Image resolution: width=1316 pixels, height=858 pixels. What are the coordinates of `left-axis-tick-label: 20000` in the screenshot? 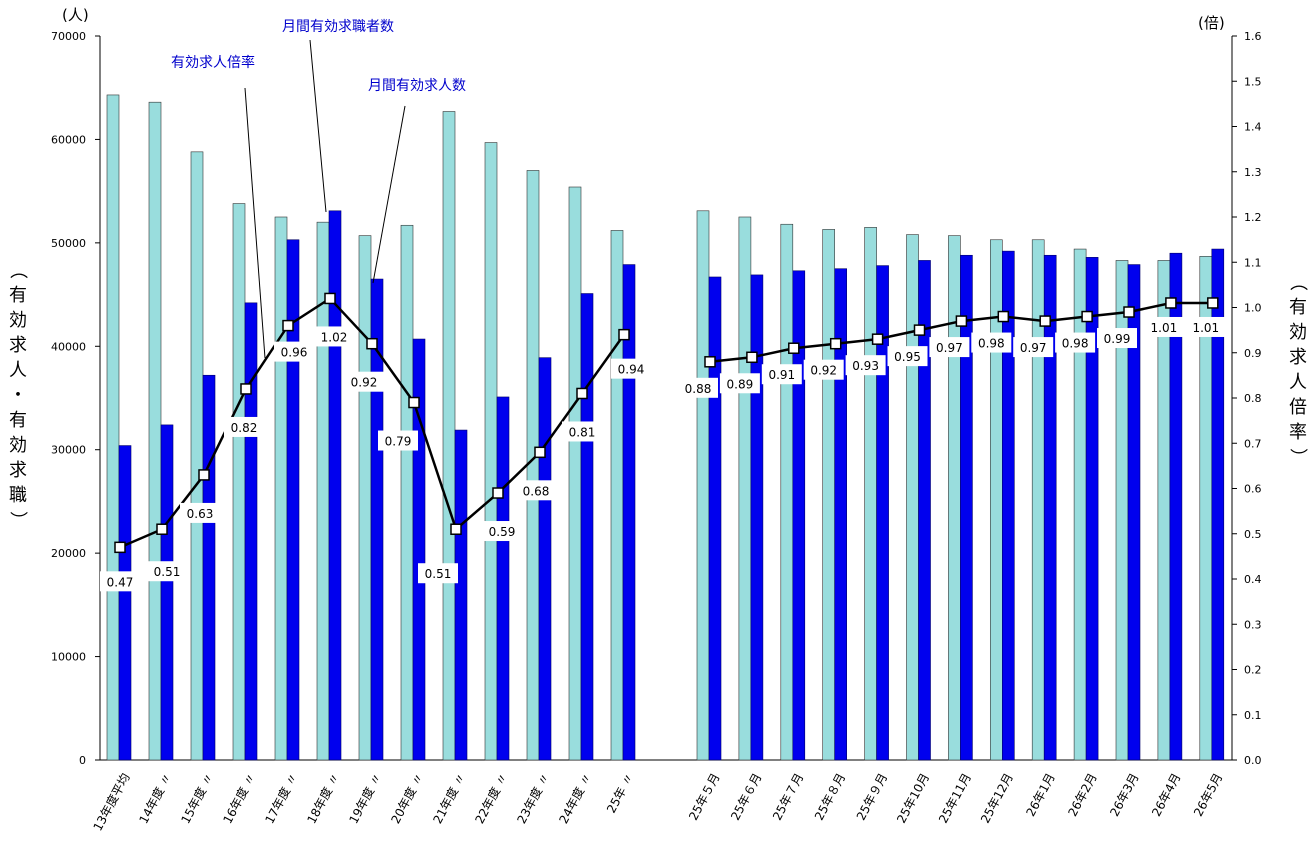 It's located at (68, 553).